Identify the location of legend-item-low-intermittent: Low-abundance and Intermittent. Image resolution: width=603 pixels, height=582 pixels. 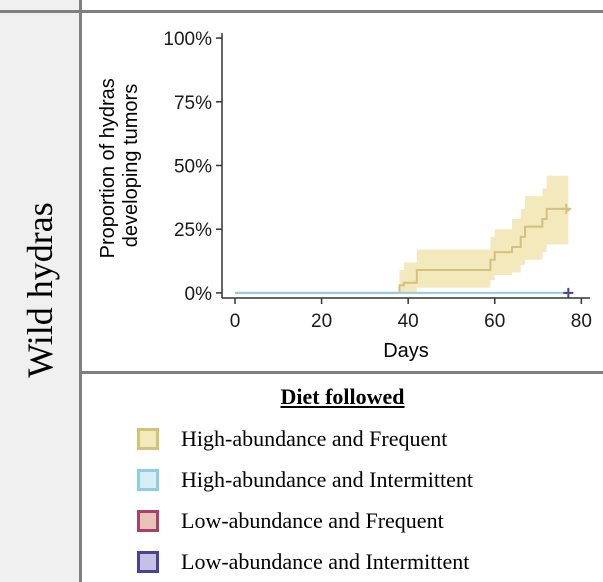
(303, 562).